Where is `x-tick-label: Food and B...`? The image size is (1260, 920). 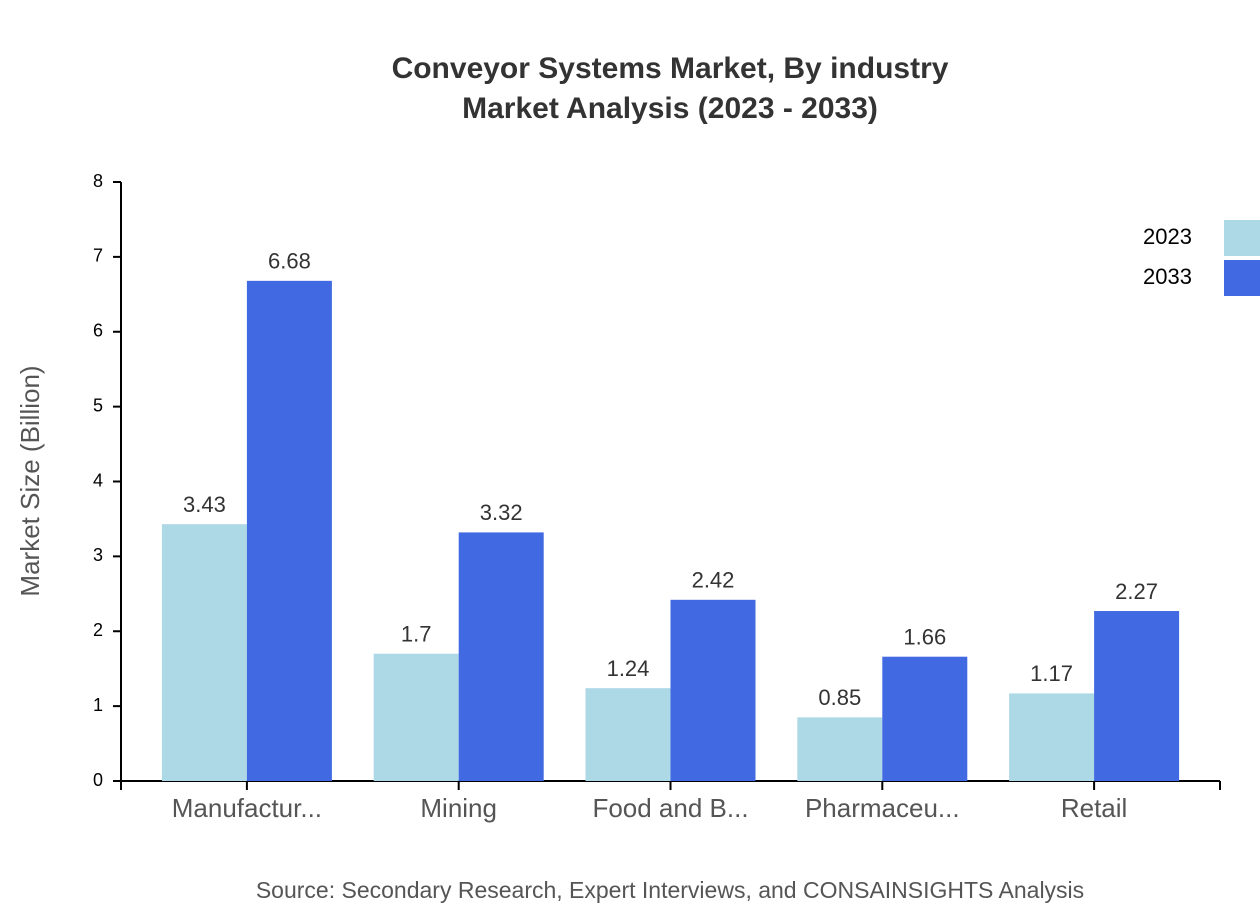
x-tick-label: Food and B... is located at coordinates (670, 808).